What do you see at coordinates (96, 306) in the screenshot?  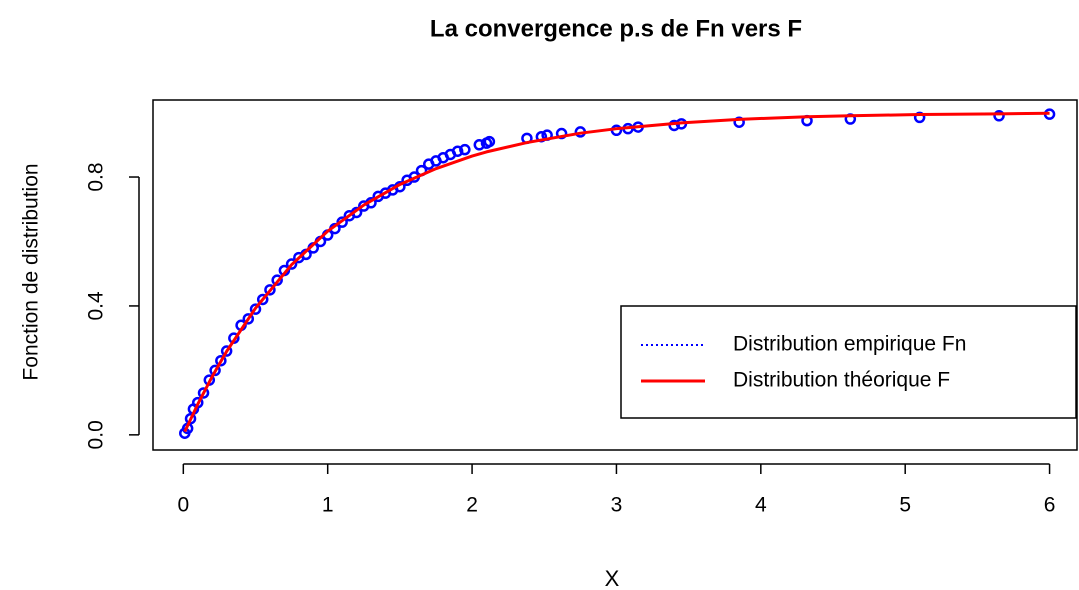 I see `y-tick-label: 0.4` at bounding box center [96, 306].